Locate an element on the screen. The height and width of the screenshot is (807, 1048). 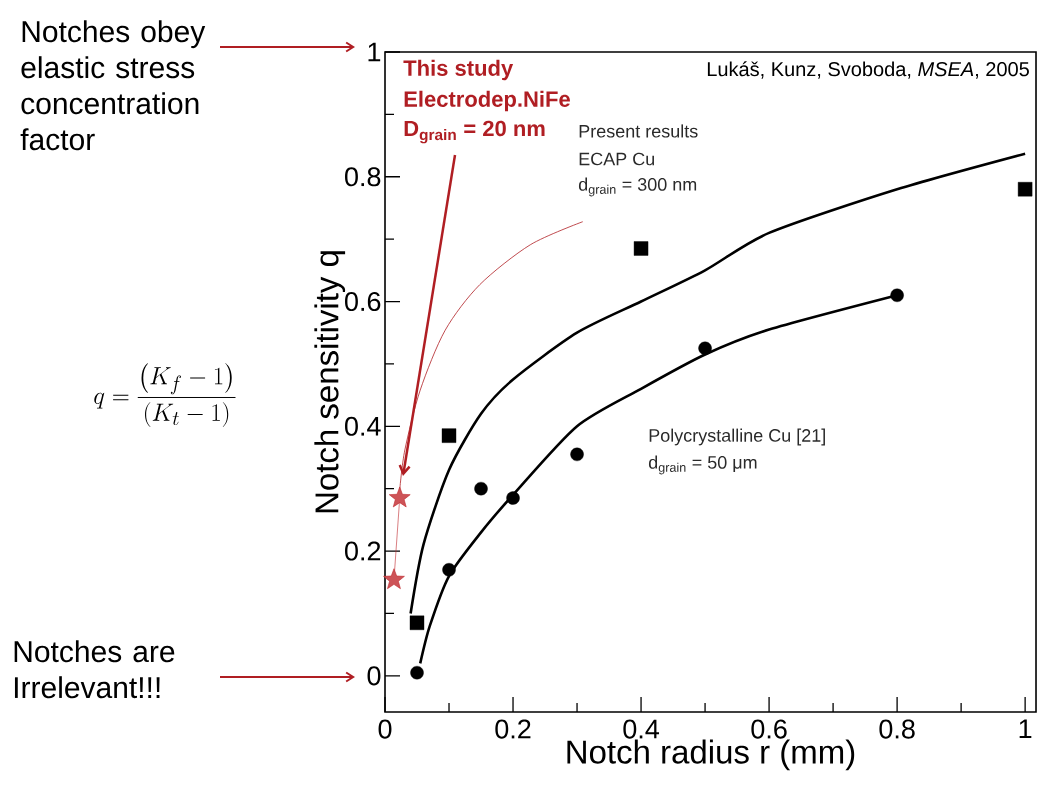
annotation: ECAP Cu is located at coordinates (617, 159).